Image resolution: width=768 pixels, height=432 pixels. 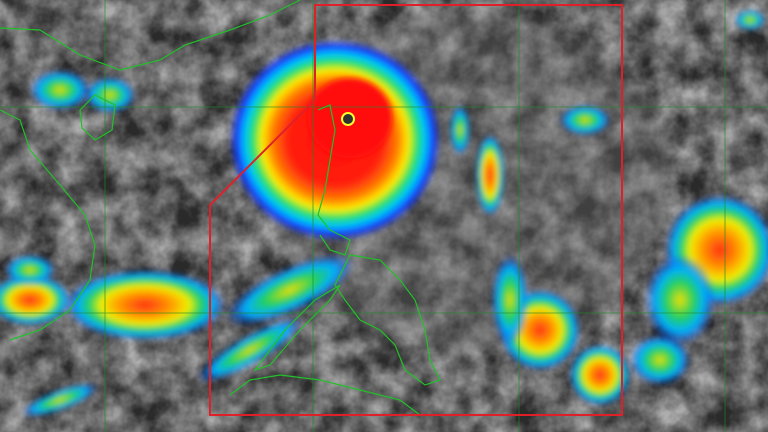 What do you see at coordinates (348, 119) in the screenshot?
I see `typhoon-eye` at bounding box center [348, 119].